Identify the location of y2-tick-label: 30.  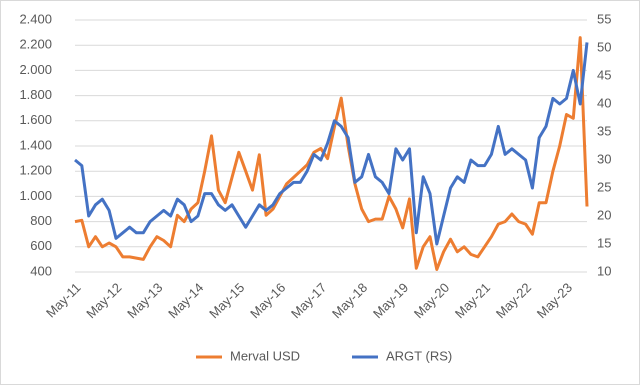
(604, 158).